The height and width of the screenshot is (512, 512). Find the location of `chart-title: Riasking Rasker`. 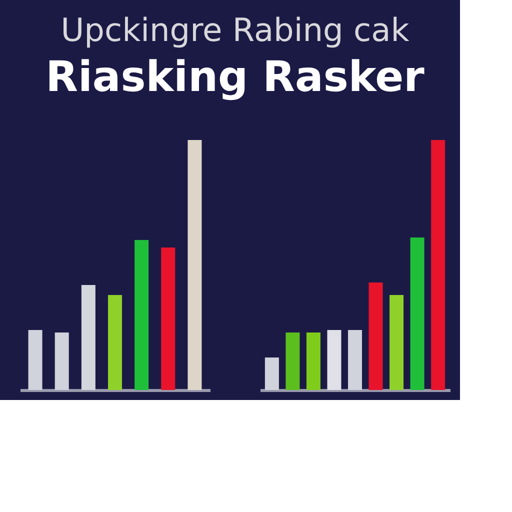

chart-title: Riasking Rasker is located at coordinates (235, 76).